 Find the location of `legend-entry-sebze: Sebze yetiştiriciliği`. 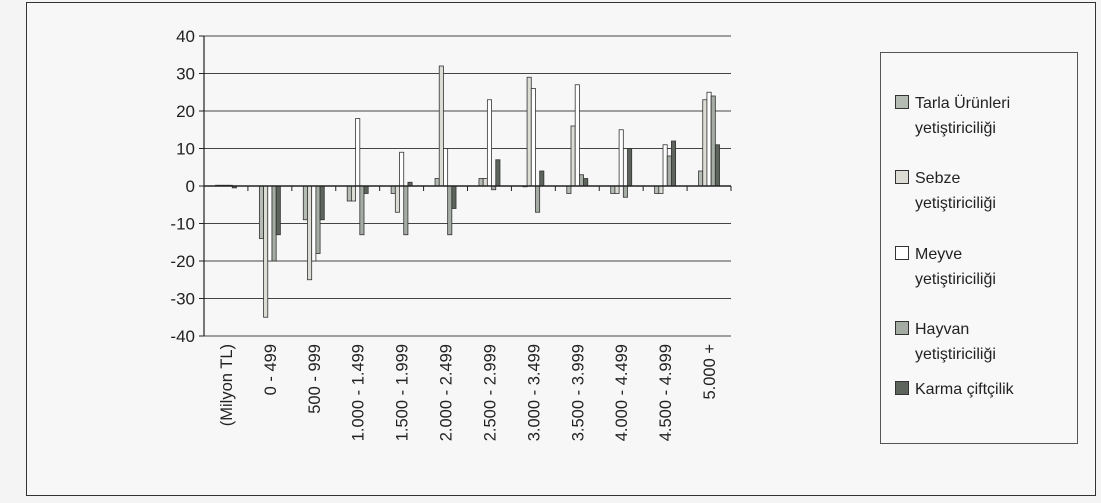

legend-entry-sebze: Sebze yetiştiriciliği is located at coordinates (985, 191).